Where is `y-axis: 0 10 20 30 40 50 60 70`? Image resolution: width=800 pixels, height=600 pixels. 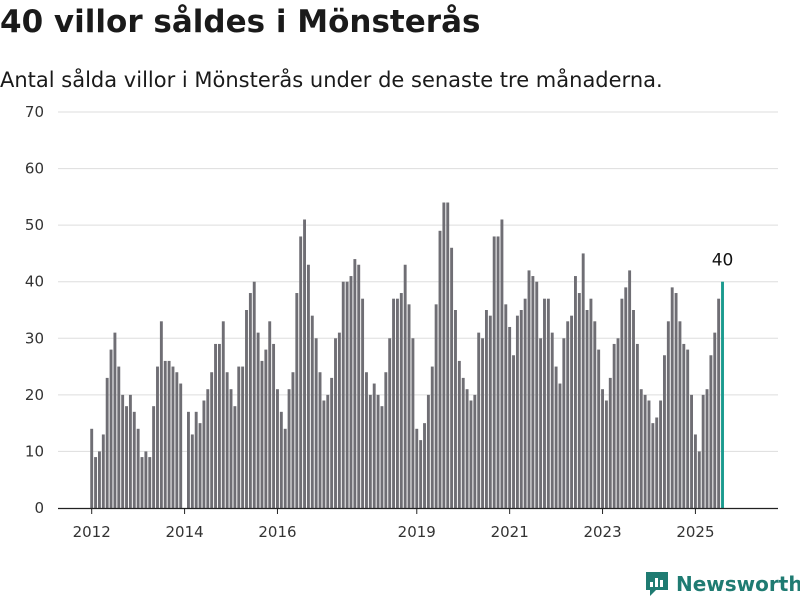 y-axis: 0 10 20 30 40 50 60 70 is located at coordinates (34, 310).